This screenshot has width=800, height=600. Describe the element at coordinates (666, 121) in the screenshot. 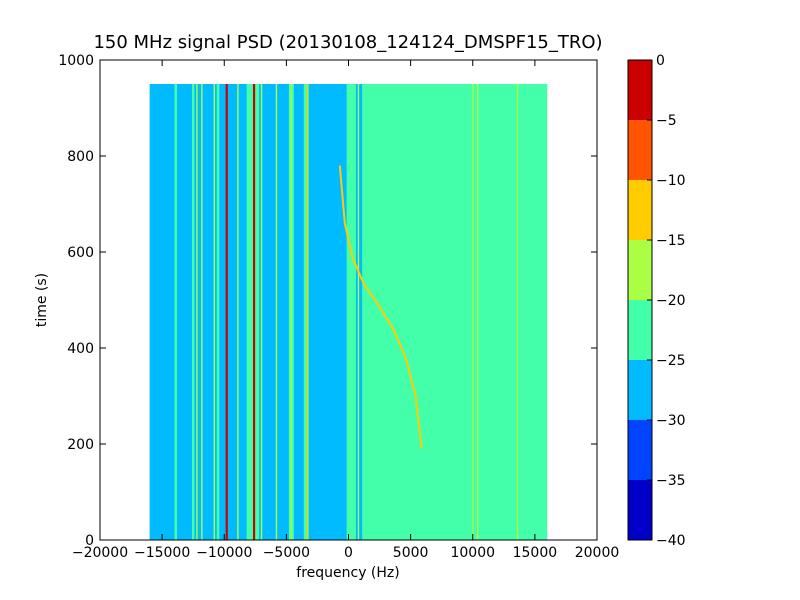

I see `colorbar-tick-label: −5` at that location.